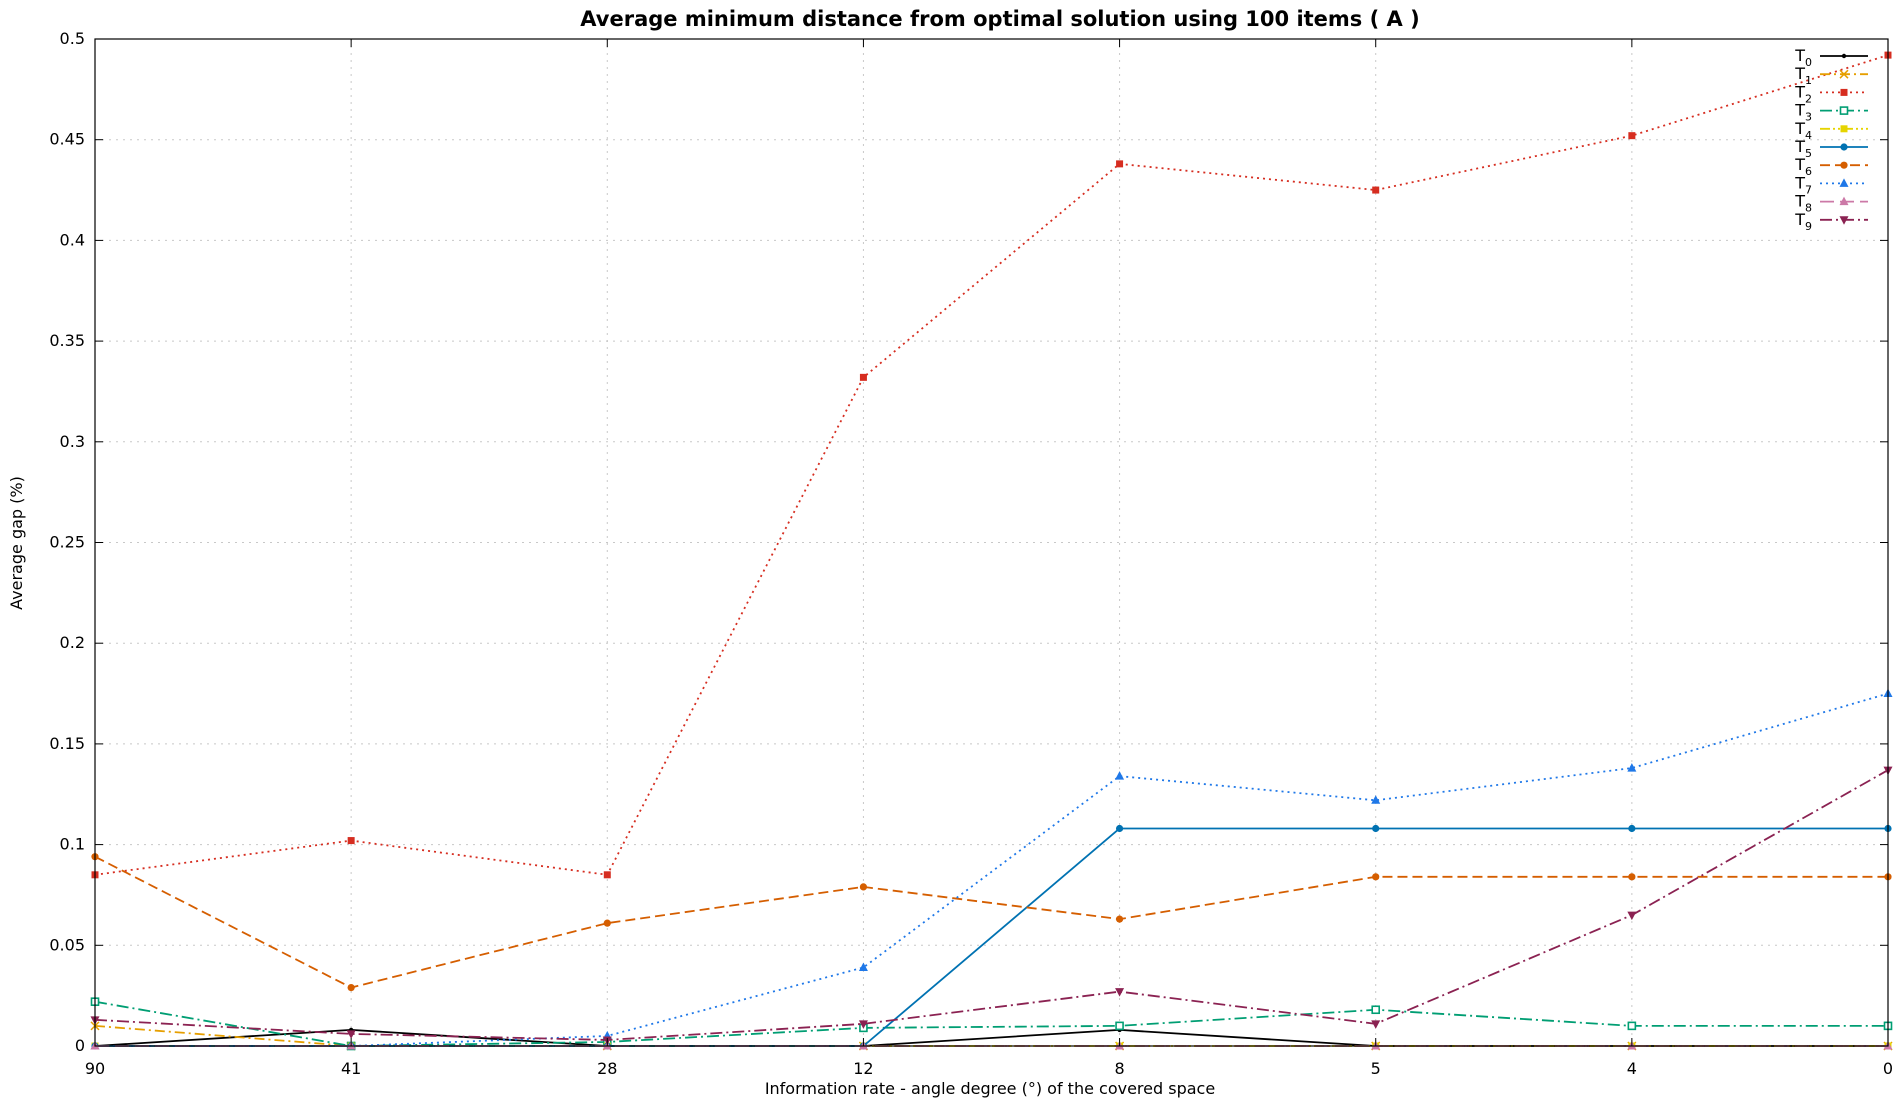 The height and width of the screenshot is (1100, 1900). Describe the element at coordinates (67, 743) in the screenshot. I see `y-tick-label: 0.15` at that location.